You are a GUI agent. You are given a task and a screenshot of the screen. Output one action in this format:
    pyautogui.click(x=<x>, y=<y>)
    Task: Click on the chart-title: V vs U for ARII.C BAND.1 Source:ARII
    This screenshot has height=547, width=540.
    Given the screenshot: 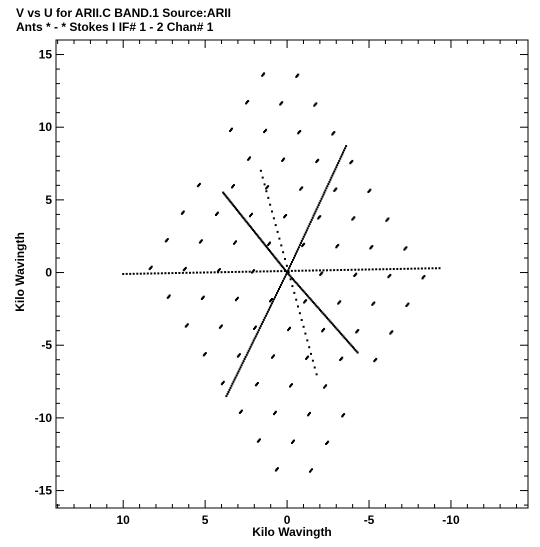 What is the action you would take?
    pyautogui.click(x=123, y=13)
    